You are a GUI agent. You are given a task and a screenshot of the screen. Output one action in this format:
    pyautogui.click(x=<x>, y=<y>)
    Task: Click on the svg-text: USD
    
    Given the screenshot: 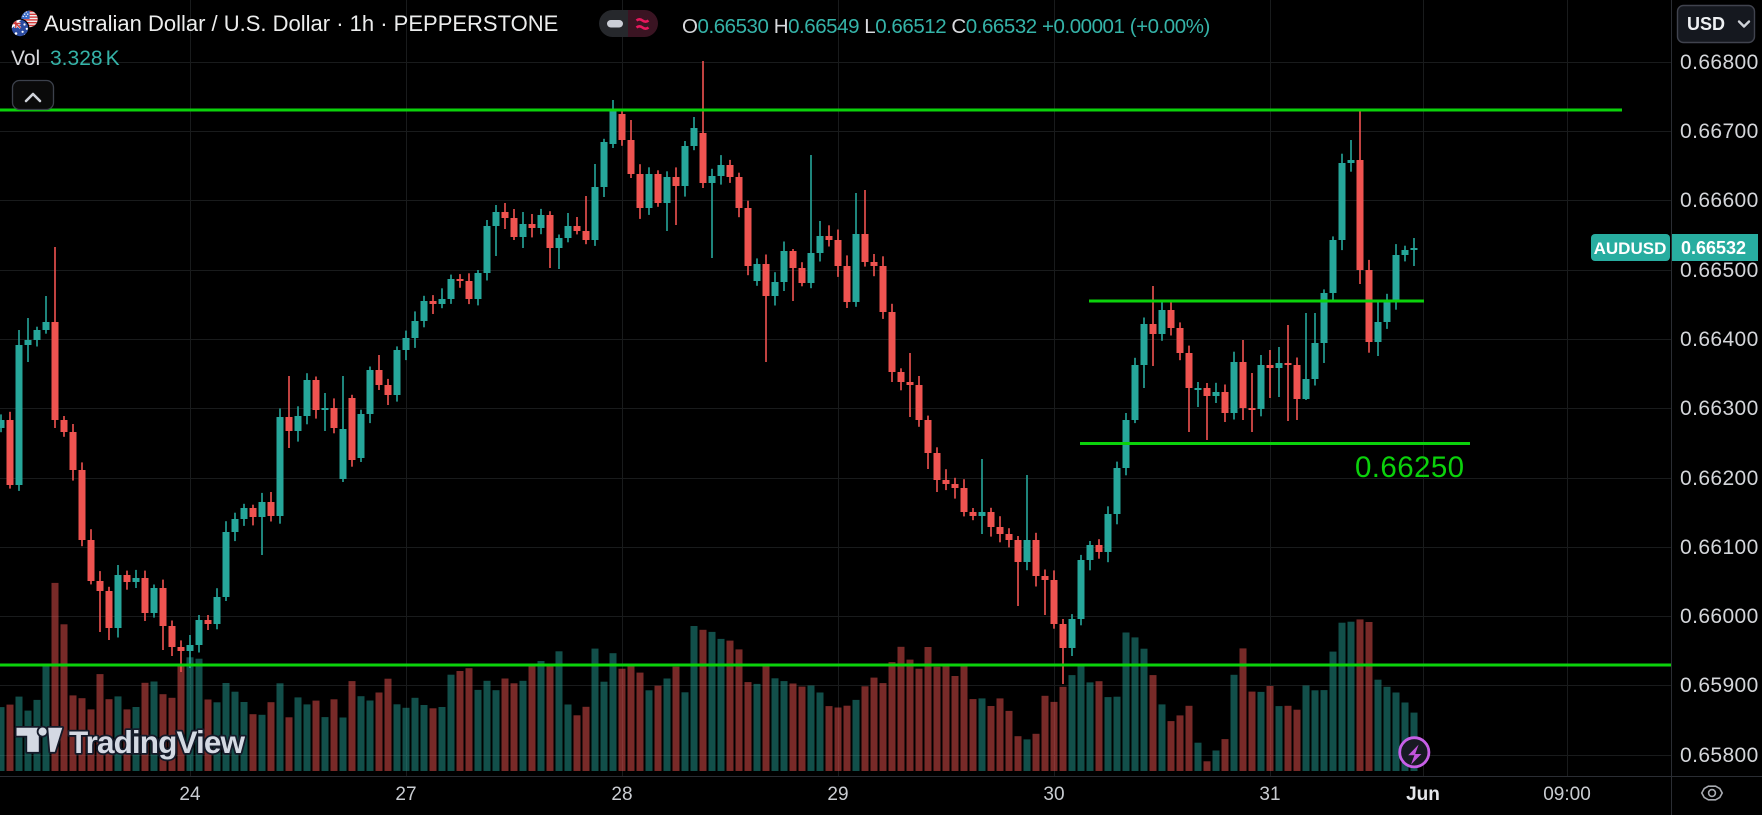 What is the action you would take?
    pyautogui.click(x=1706, y=24)
    